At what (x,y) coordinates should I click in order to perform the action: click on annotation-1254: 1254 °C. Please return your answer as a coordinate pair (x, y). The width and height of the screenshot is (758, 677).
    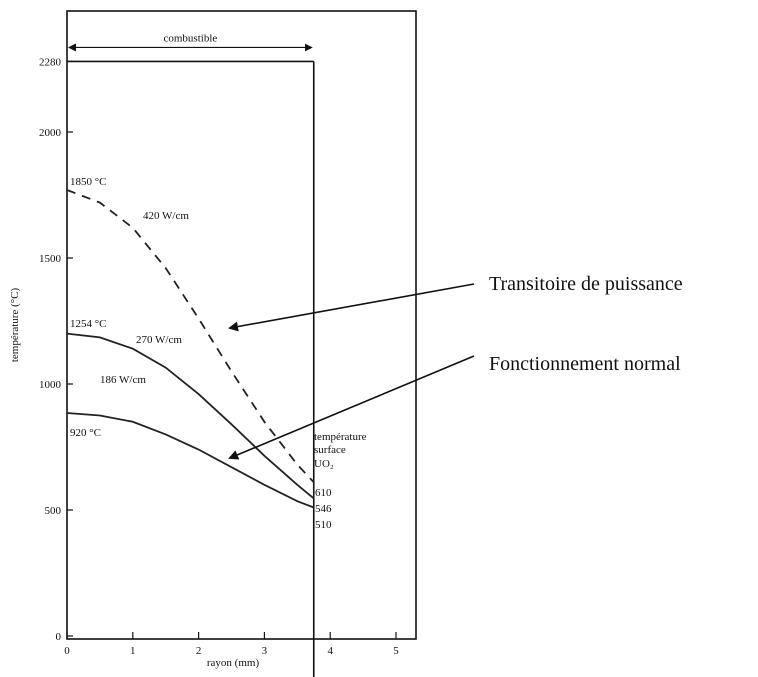
    Looking at the image, I should click on (88, 324).